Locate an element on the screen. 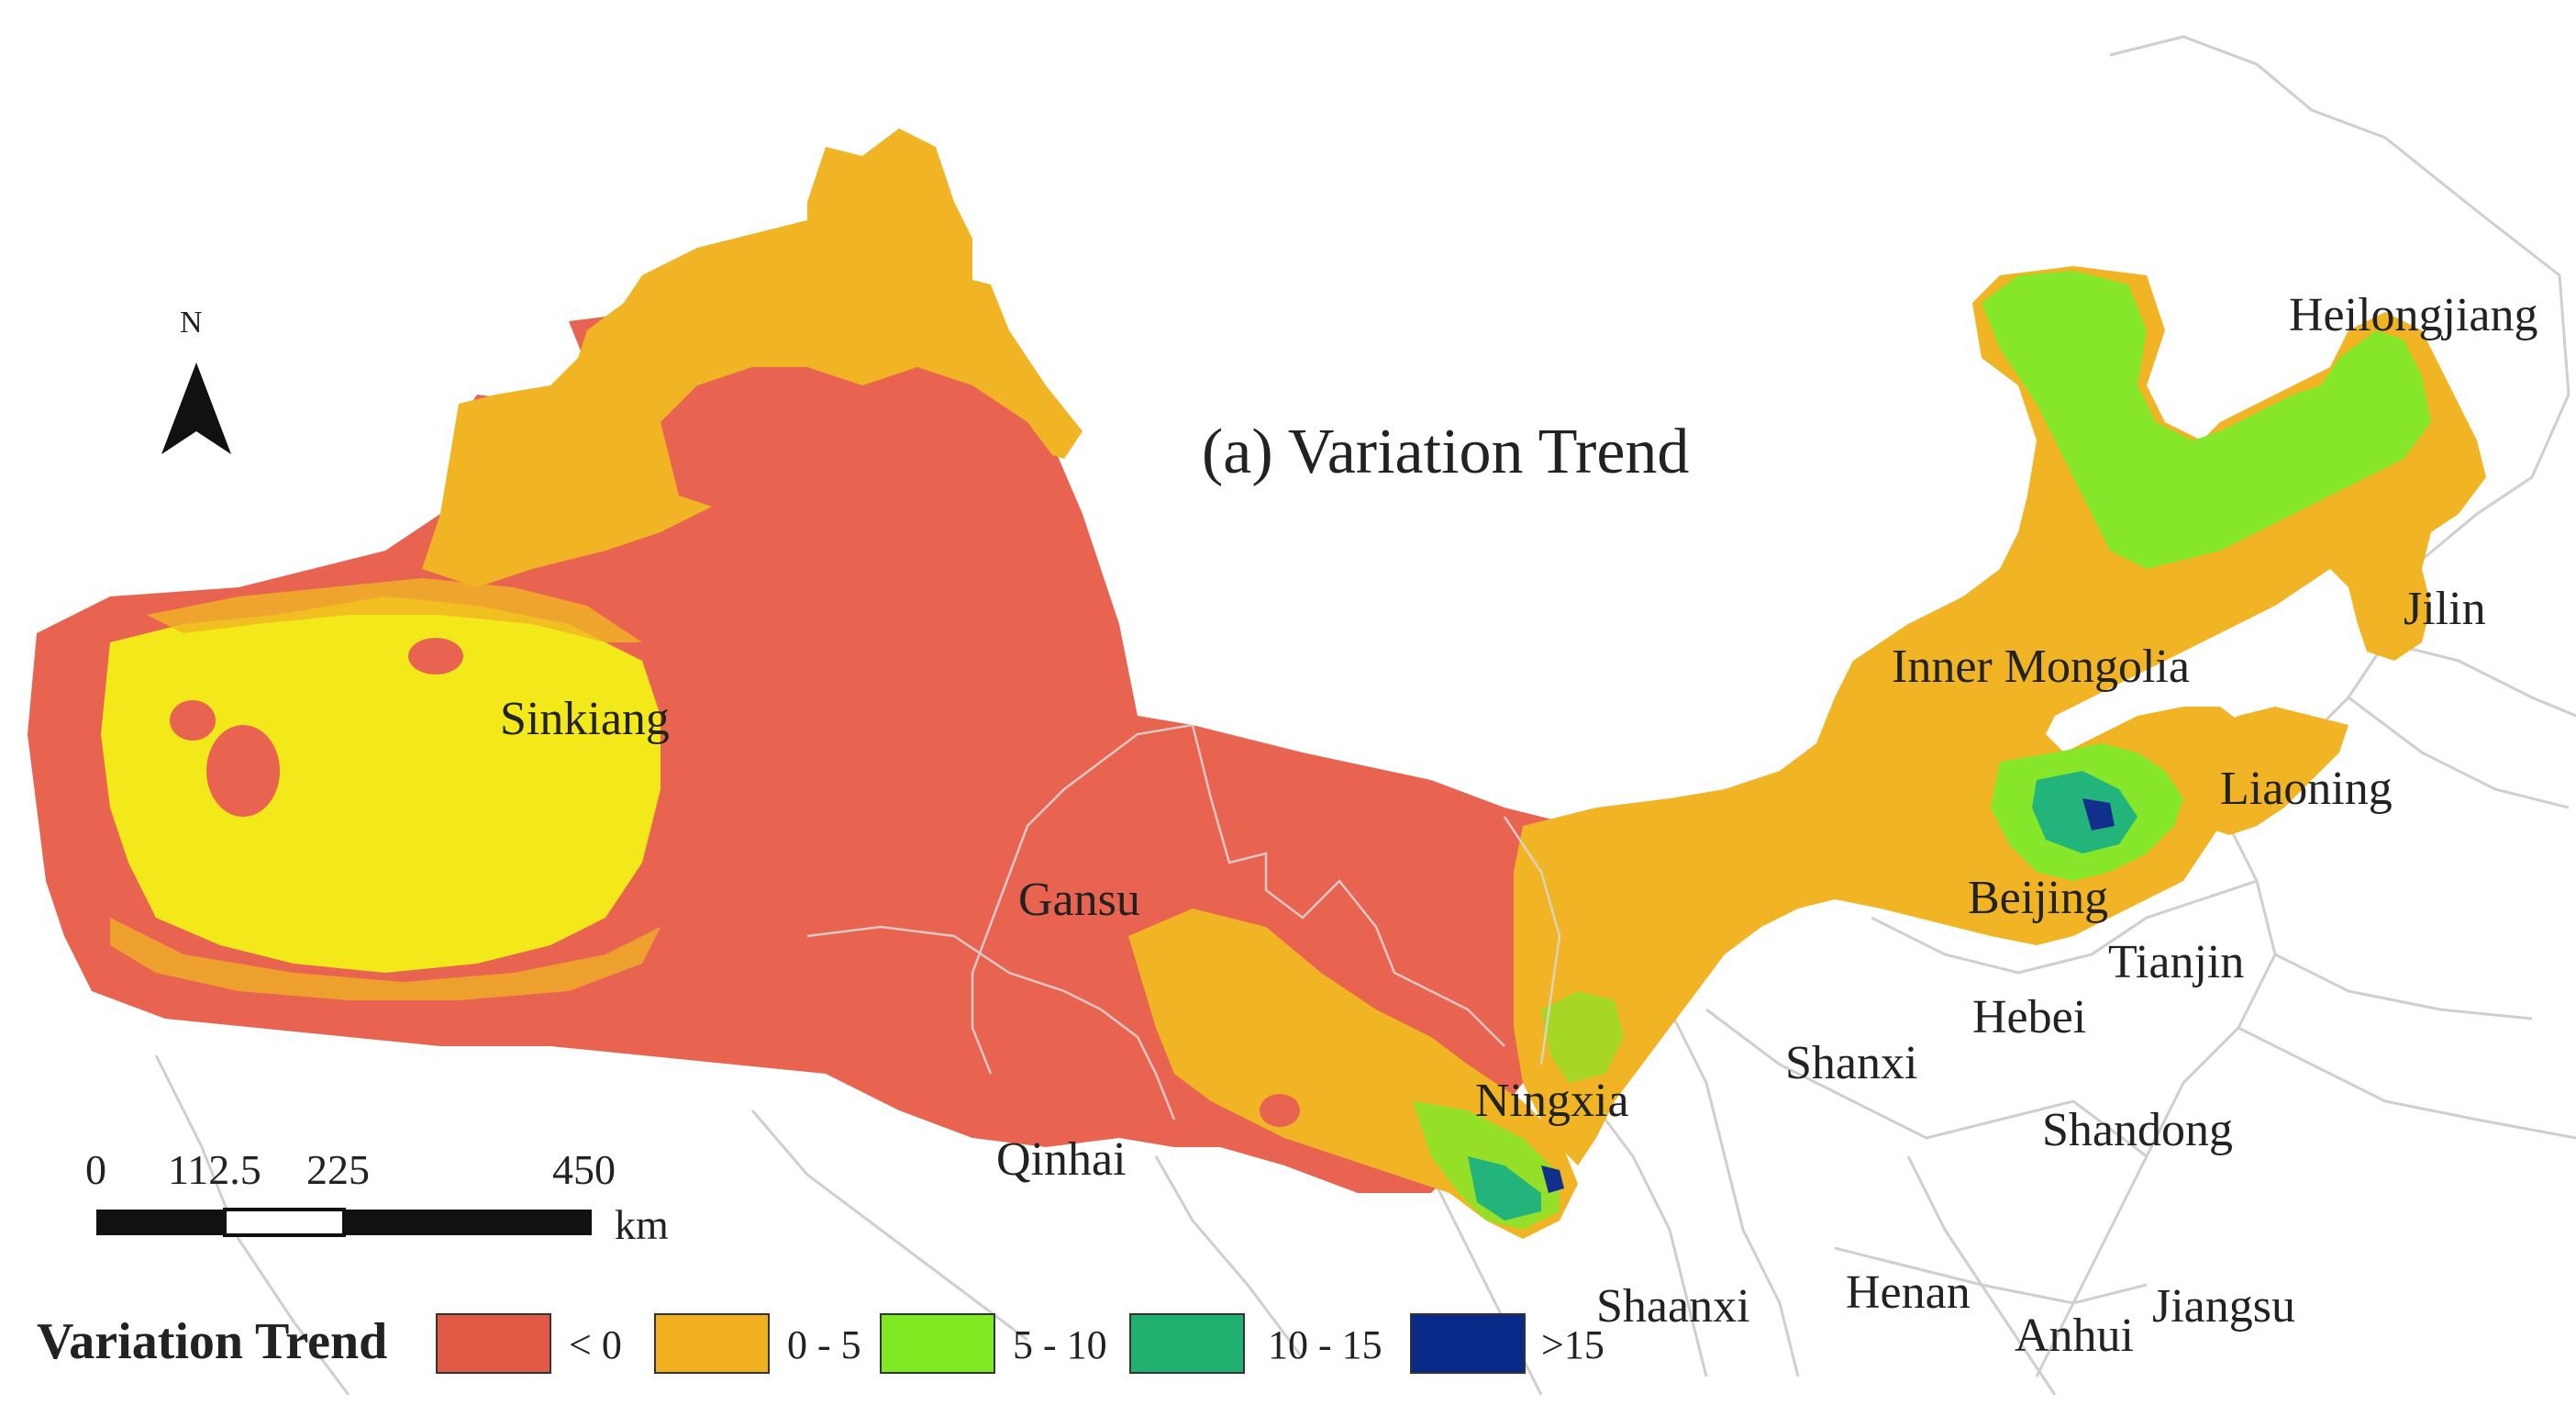  region-teal-gansu-south is located at coordinates (1504, 1188).